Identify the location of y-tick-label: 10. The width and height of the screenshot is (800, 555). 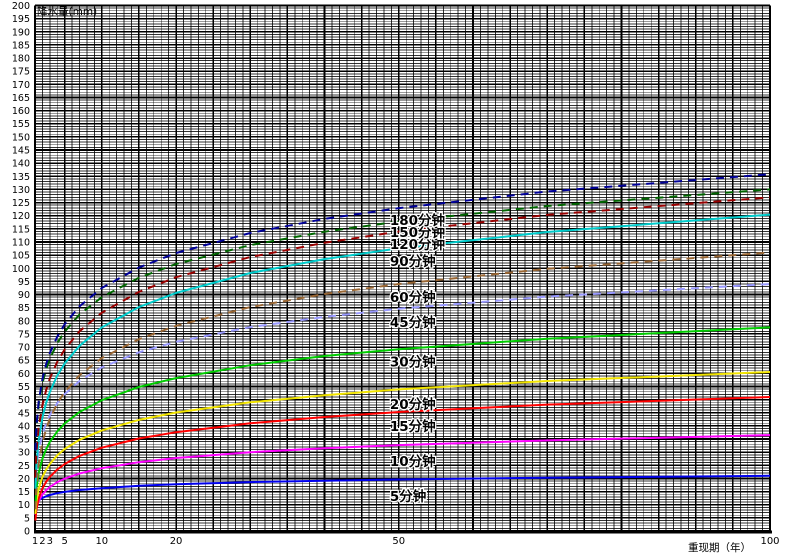
(24, 505).